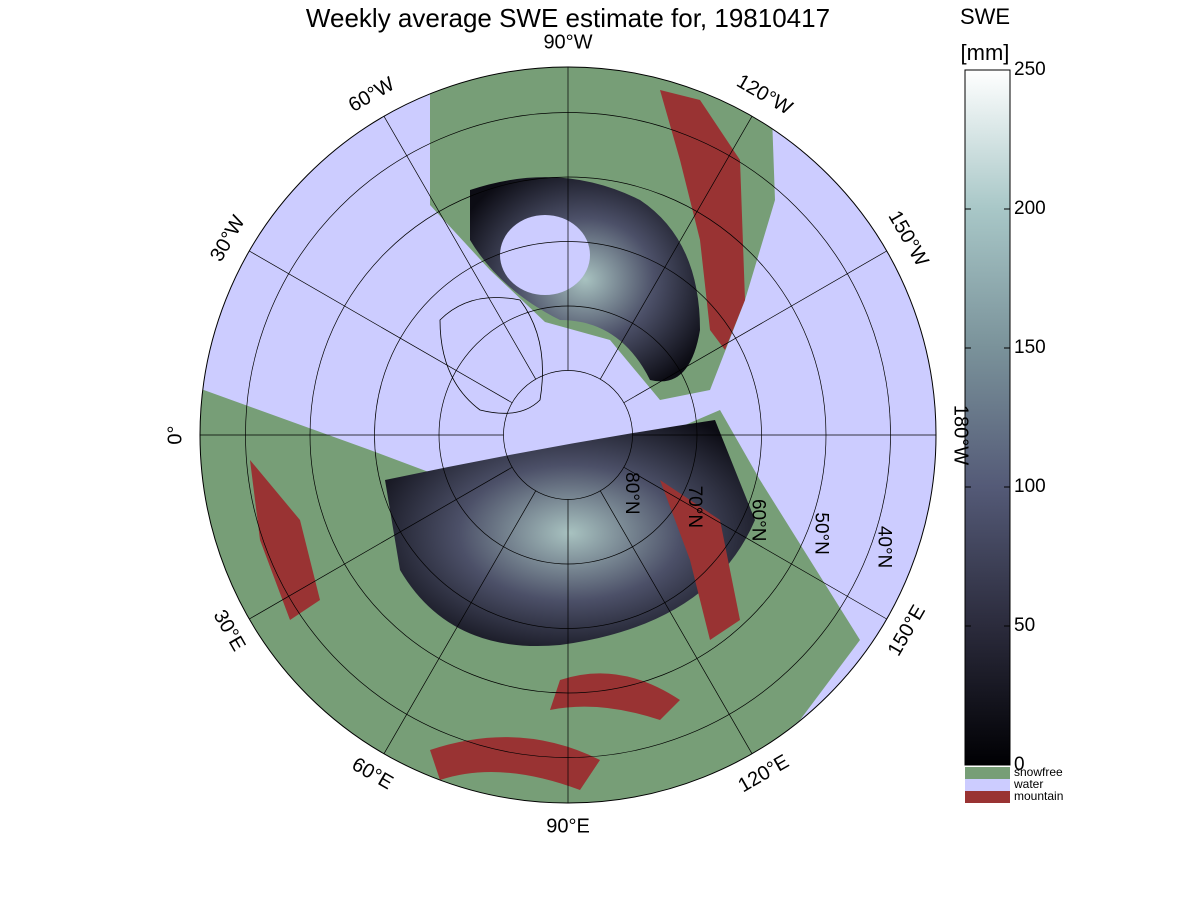 The image size is (1200, 900). Describe the element at coordinates (1030, 347) in the screenshot. I see `colorbar-tick-label: 150` at that location.